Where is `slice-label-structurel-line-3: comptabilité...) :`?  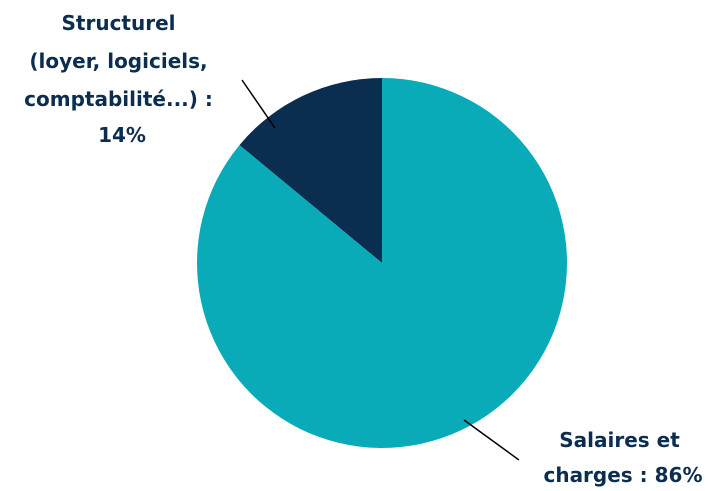
slice-label-structurel-line-3: comptabilité...) : is located at coordinates (118, 99).